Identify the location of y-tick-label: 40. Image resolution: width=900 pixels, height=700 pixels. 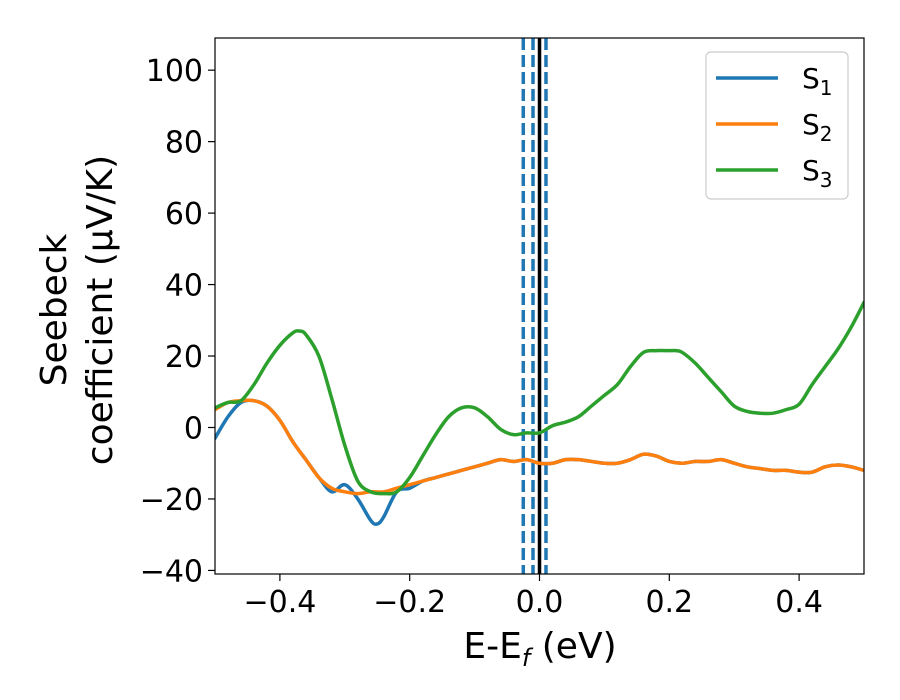
(184, 286).